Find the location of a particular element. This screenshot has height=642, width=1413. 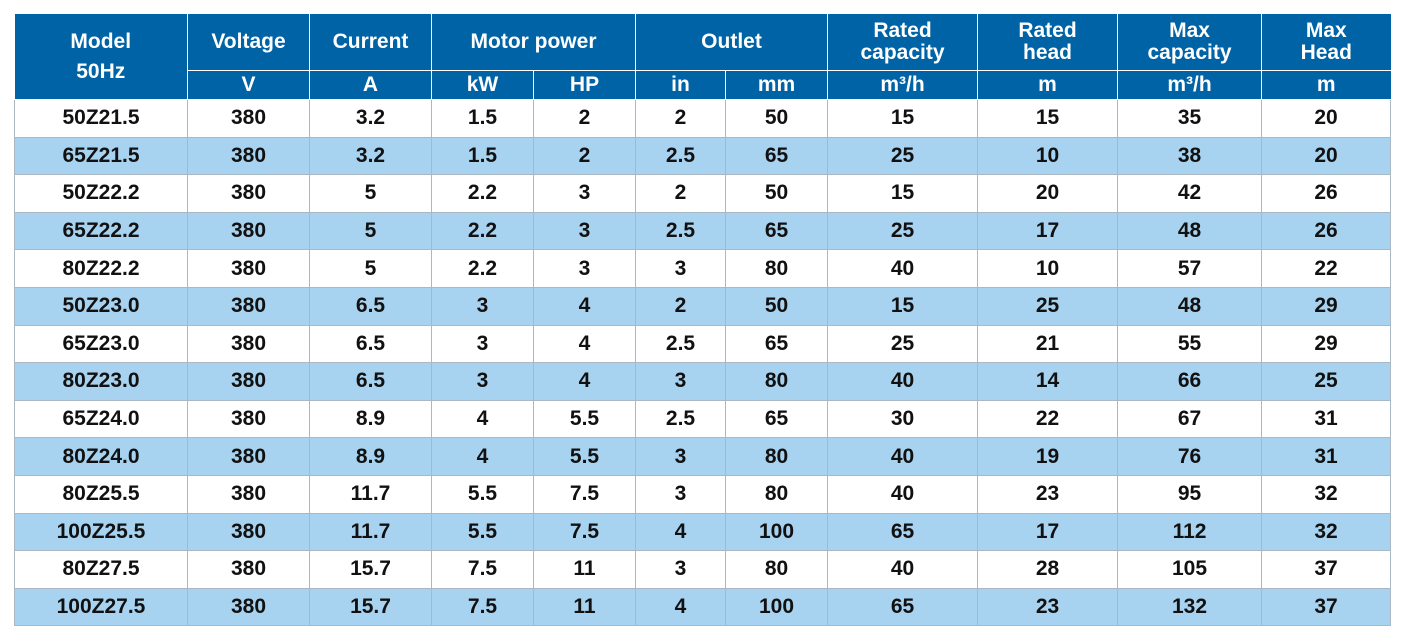

header-rated-head: Rated head is located at coordinates (1048, 42).